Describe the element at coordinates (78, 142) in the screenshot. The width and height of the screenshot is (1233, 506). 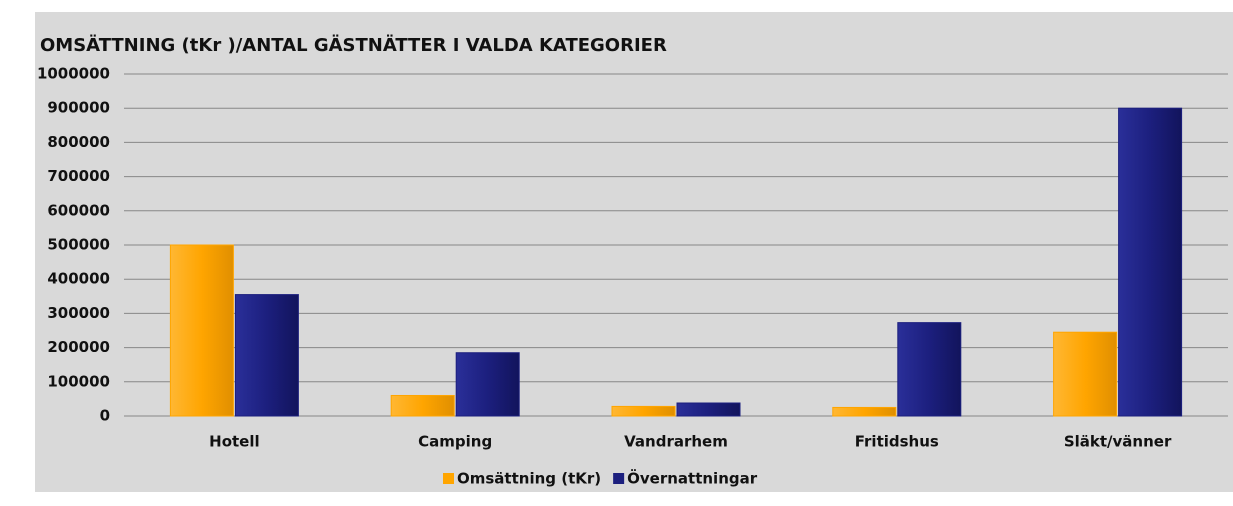
I see `y-tick-label: 800000` at that location.